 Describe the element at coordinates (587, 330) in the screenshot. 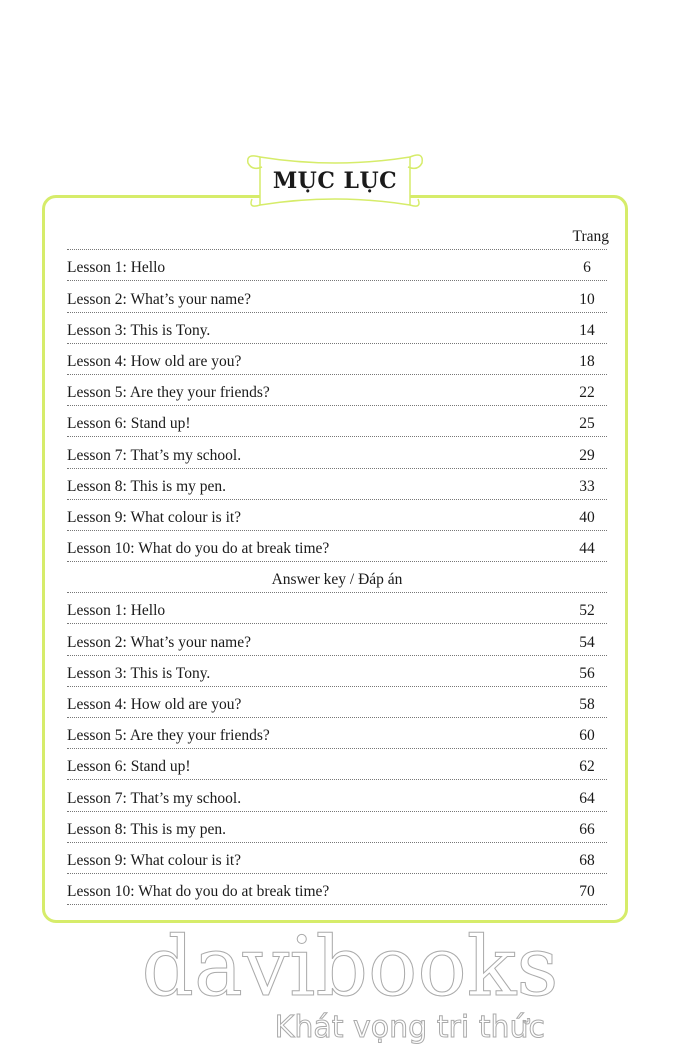

I see `entry-page-number: 14` at that location.